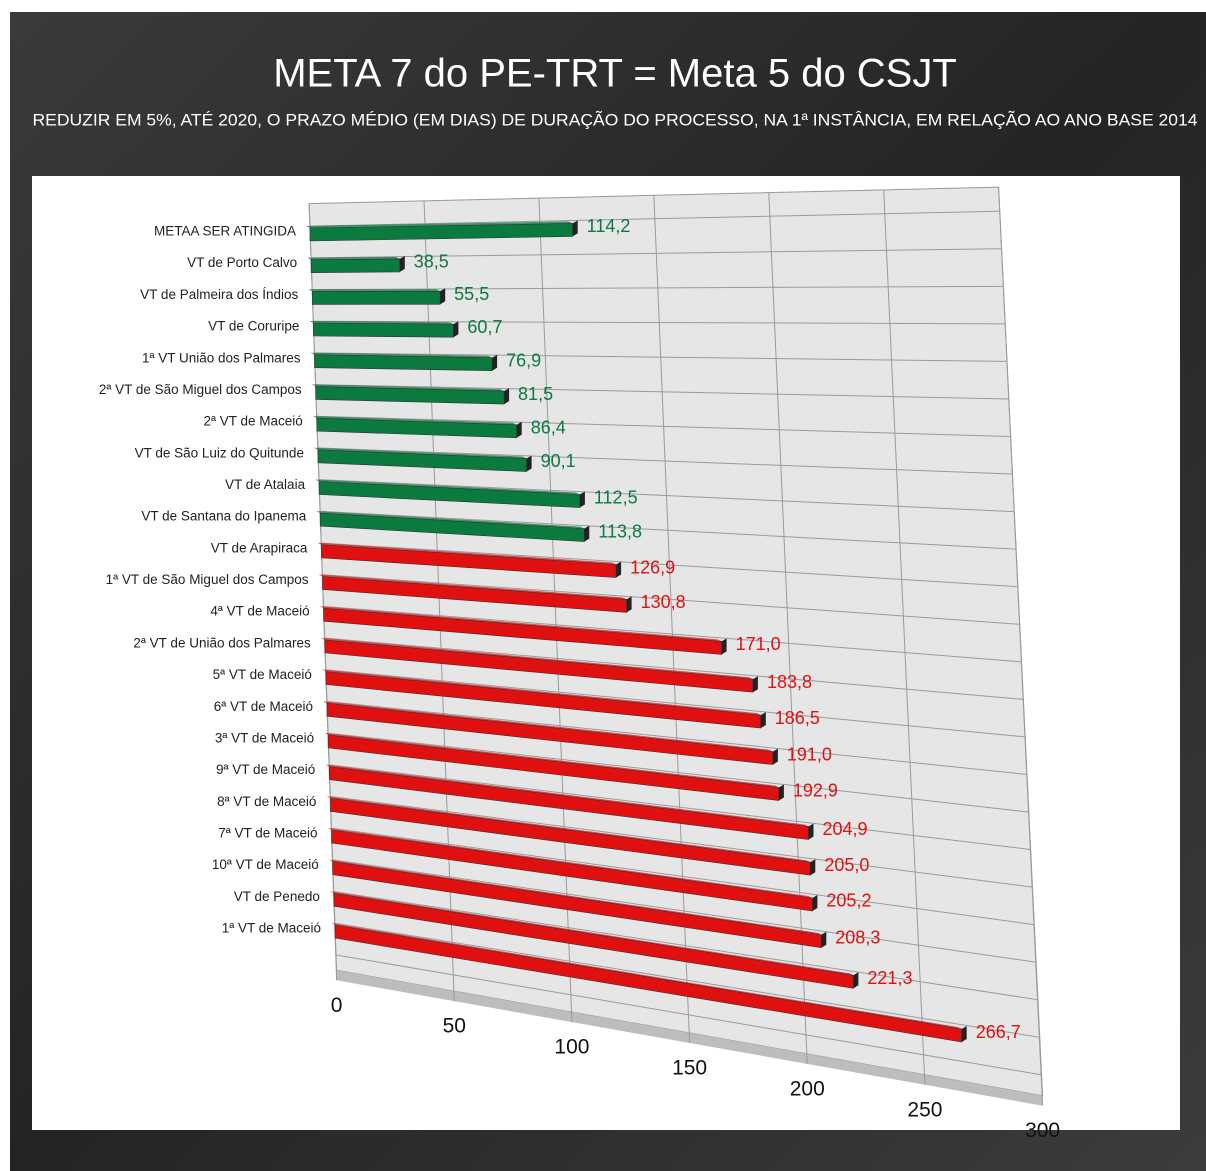  I want to click on category-label: METAA SER ATINGIDA, so click(225, 231).